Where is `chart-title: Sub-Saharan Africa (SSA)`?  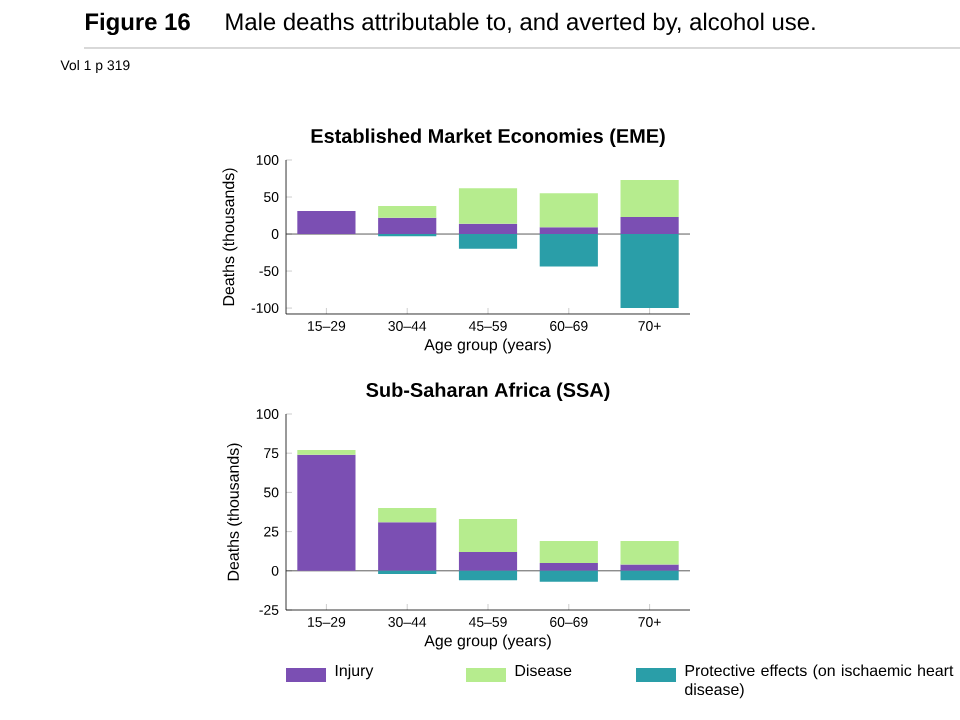
chart-title: Sub-Saharan Africa (SSA) is located at coordinates (488, 391).